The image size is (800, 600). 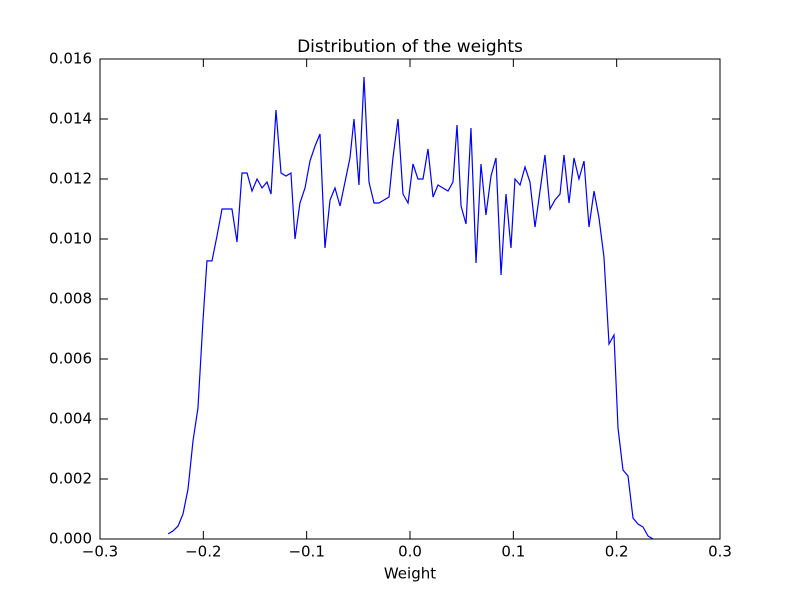 What do you see at coordinates (70, 539) in the screenshot?
I see `y-tick-label: 0.000` at bounding box center [70, 539].